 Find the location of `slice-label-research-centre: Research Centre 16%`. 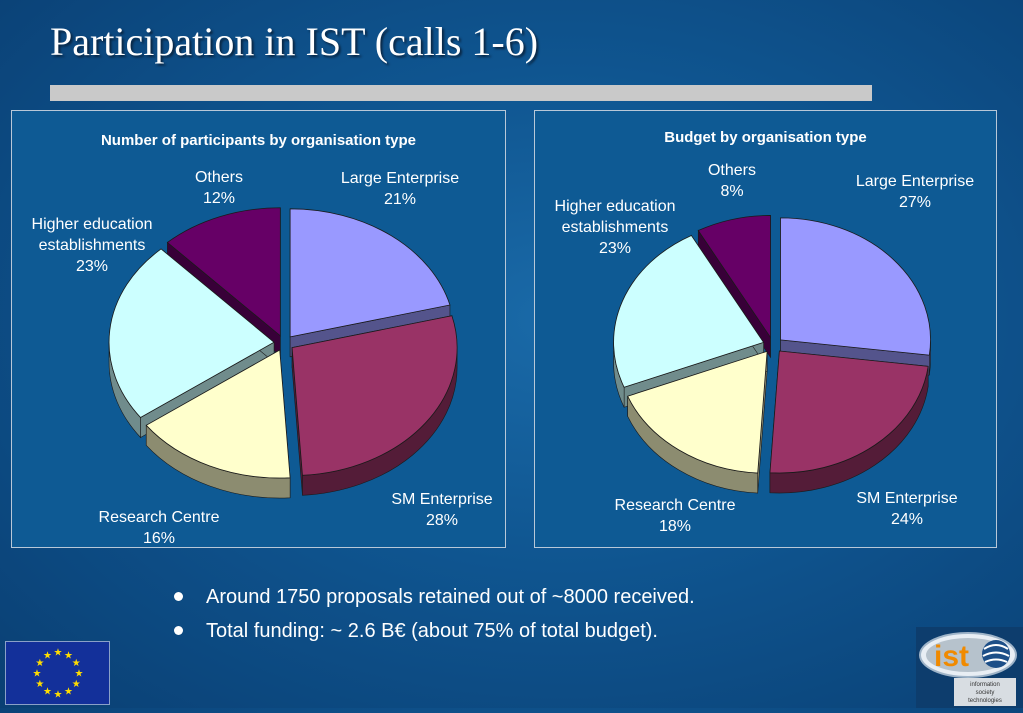

slice-label-research-centre: Research Centre 16% is located at coordinates (159, 528).